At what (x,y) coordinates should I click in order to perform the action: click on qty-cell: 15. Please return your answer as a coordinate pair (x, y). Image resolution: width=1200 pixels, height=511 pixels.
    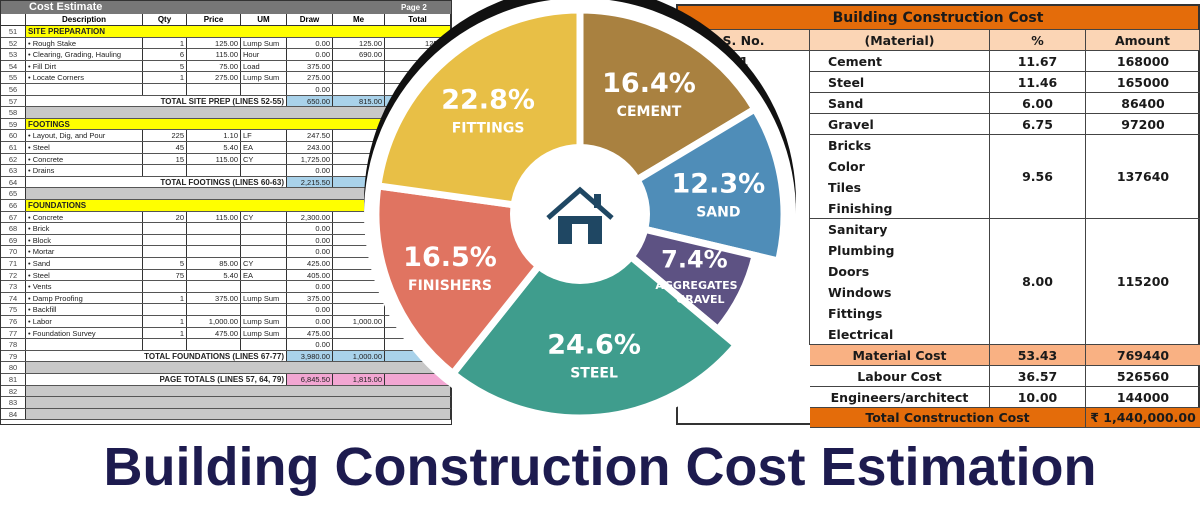
    Looking at the image, I should click on (165, 159).